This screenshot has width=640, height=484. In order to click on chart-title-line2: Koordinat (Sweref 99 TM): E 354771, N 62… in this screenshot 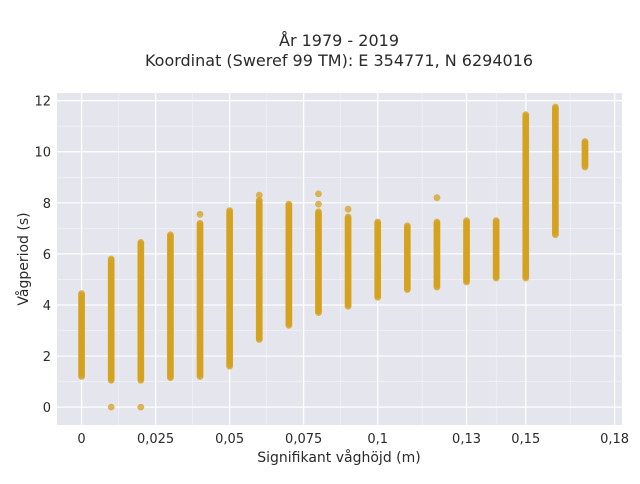, I will do `click(339, 60)`.